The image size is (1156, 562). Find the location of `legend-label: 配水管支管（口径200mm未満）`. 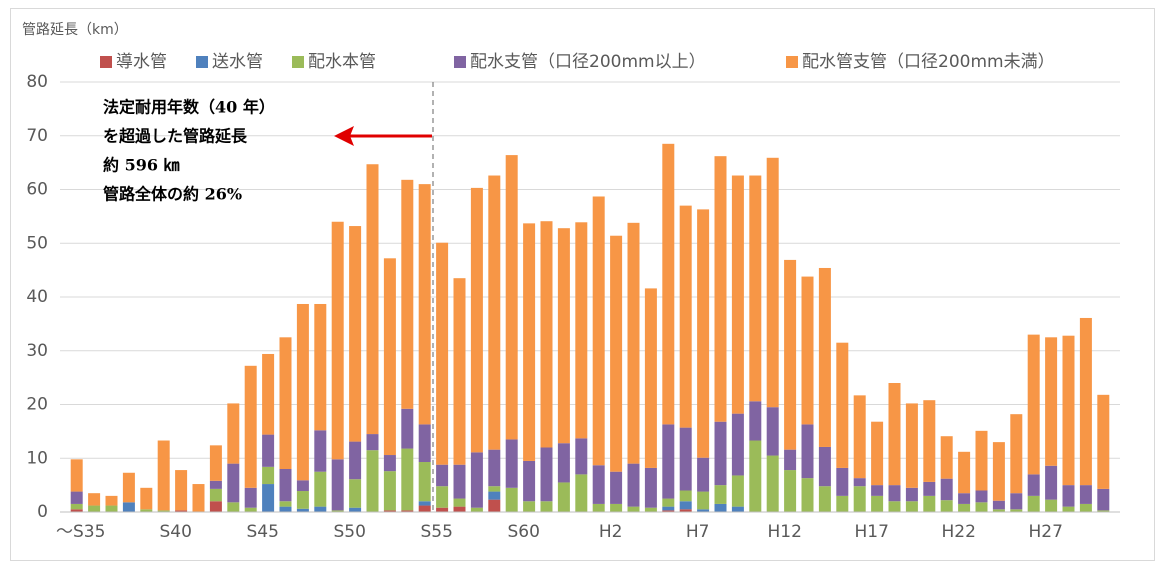

legend-label: 配水管支管（口径200mm未満） is located at coordinates (928, 62).